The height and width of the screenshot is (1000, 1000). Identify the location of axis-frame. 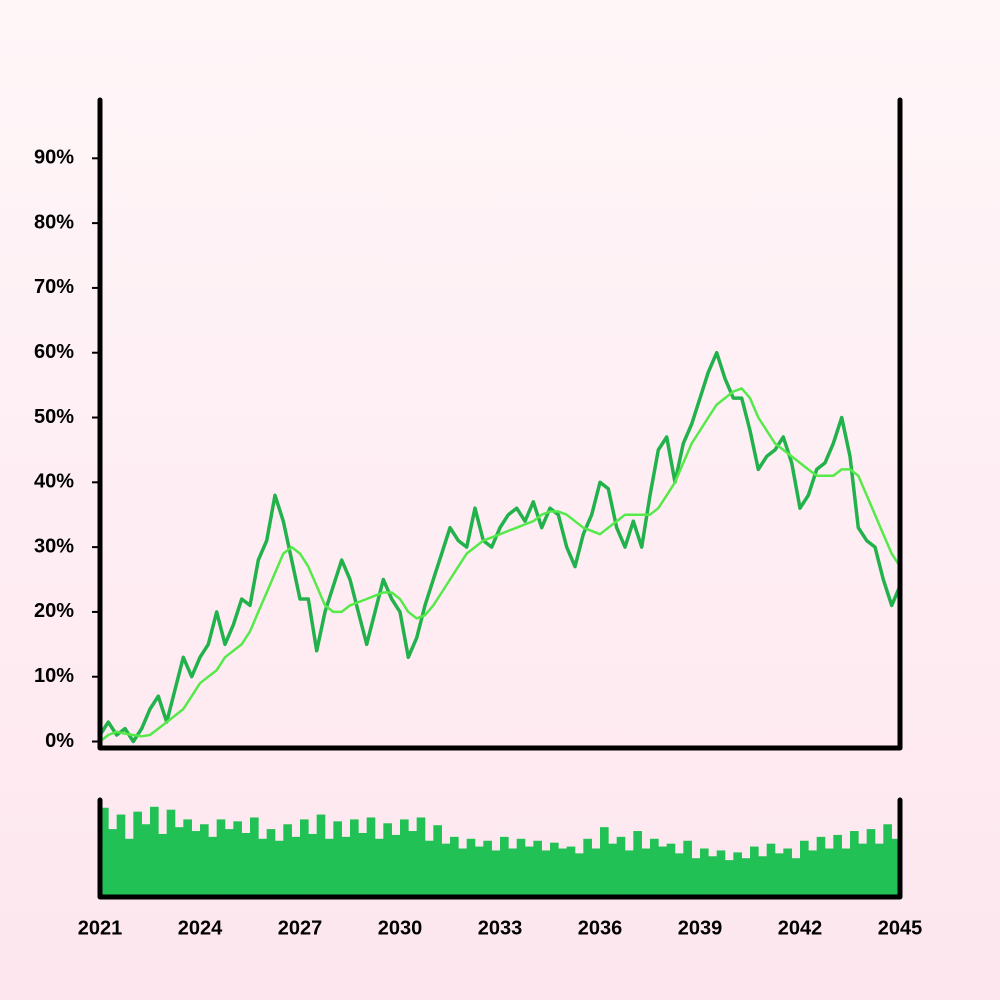
(500, 848).